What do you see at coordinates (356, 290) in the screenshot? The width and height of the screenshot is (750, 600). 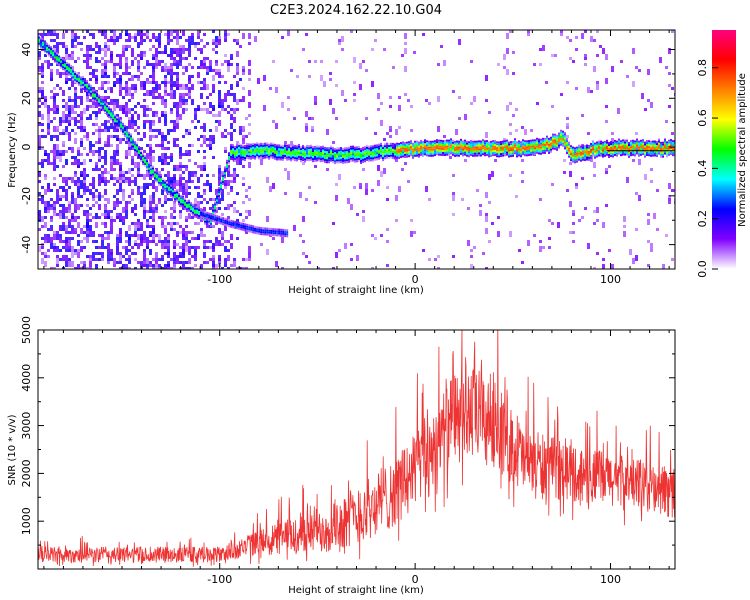 I see `spectrogram-x-axis-label: Height of straight line (km)` at bounding box center [356, 290].